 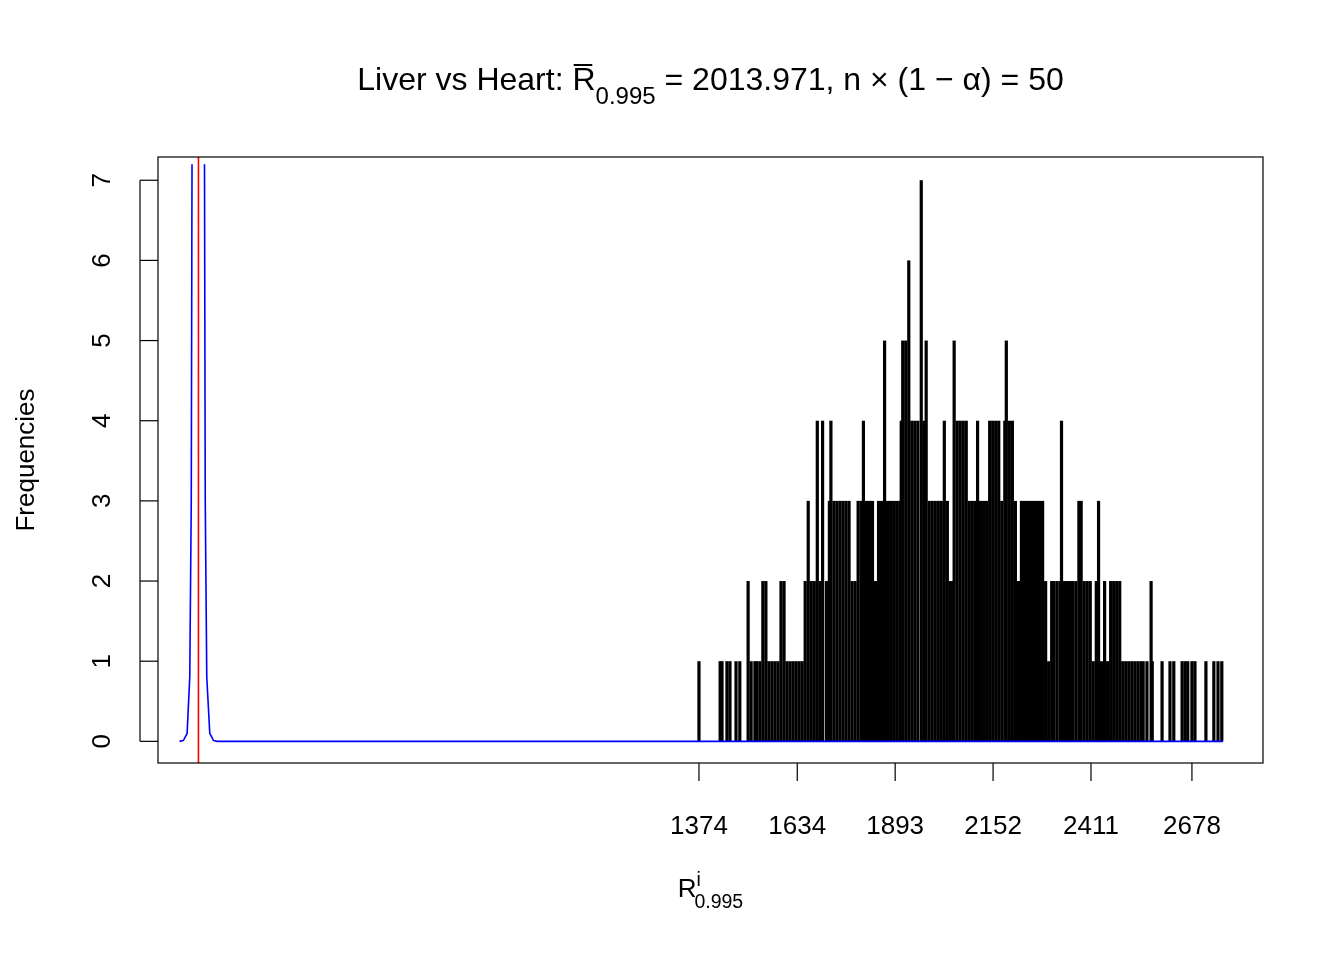 What do you see at coordinates (797, 825) in the screenshot?
I see `x-tick-label: 1634` at bounding box center [797, 825].